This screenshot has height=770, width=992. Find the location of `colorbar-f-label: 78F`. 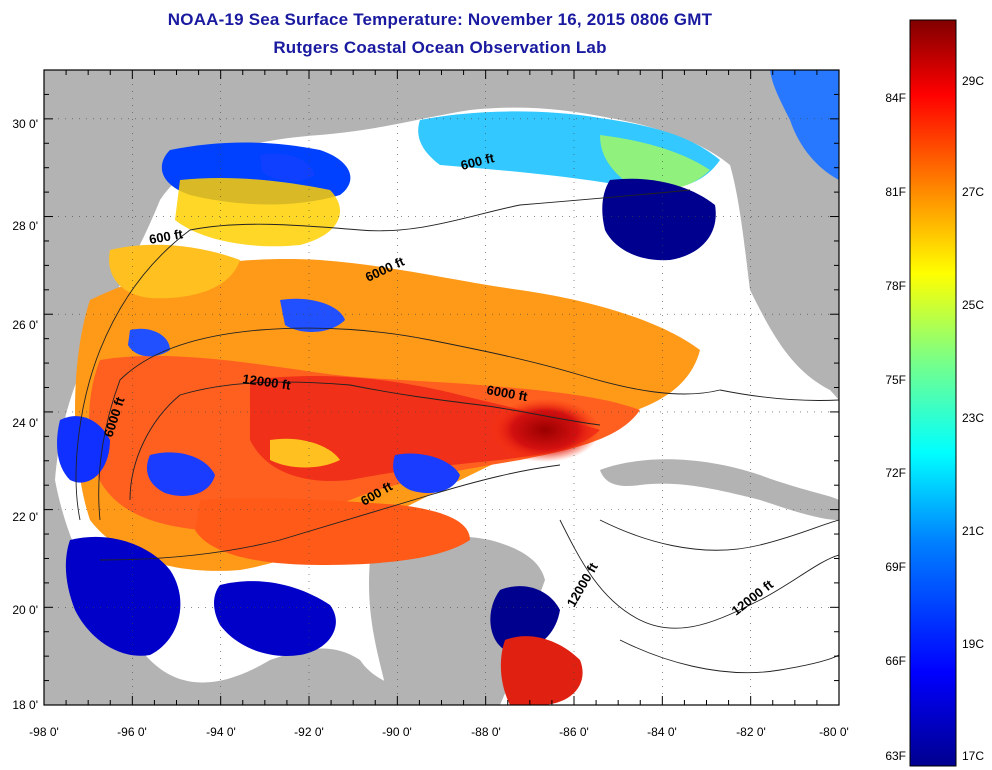

colorbar-f-label: 78F is located at coordinates (895, 286).